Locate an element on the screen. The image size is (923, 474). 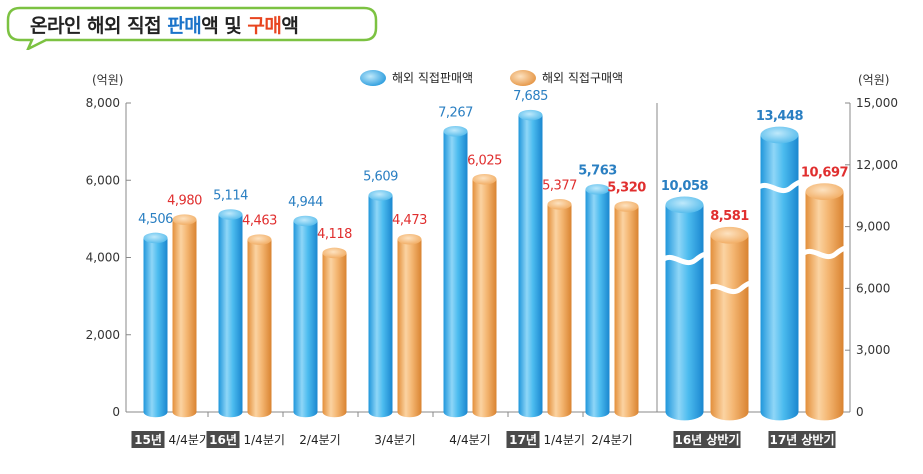
period-tag-label: 16년 상반기 is located at coordinates (706, 439).